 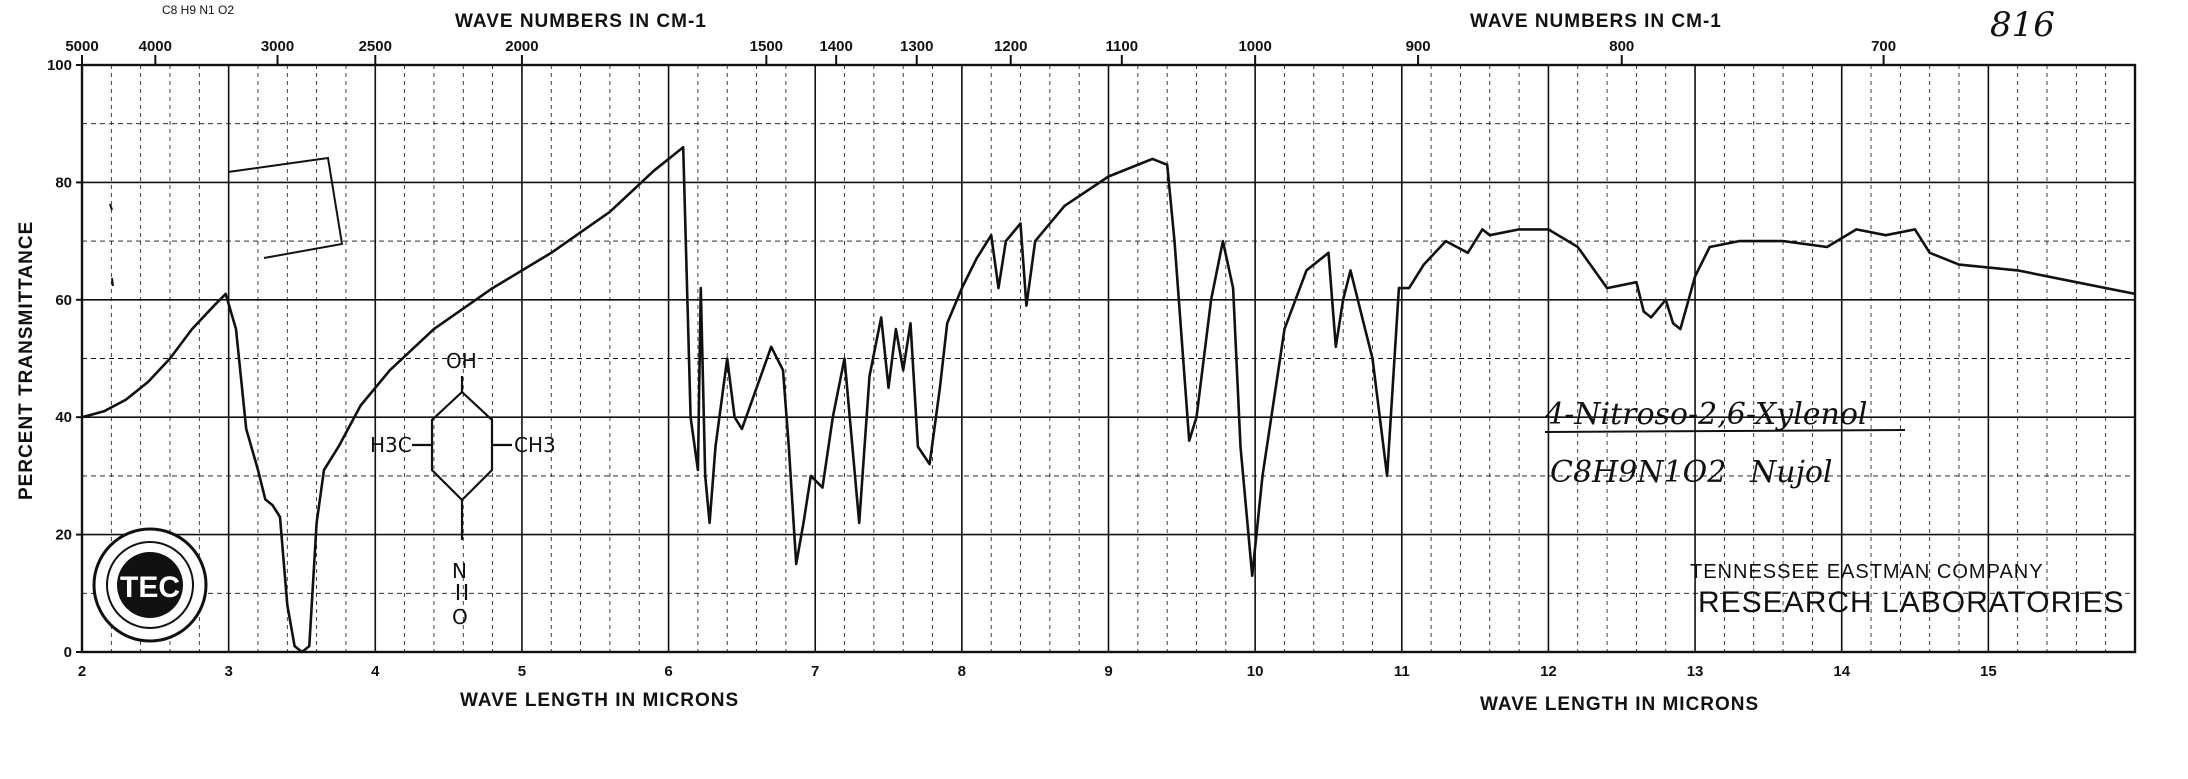 What do you see at coordinates (581, 21) in the screenshot?
I see `wavenumber-axis-label-left: WAVE NUMBERS IN CM-1` at bounding box center [581, 21].